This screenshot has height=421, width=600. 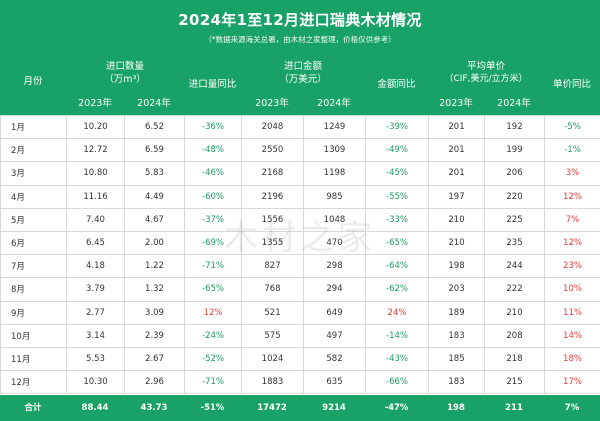 What do you see at coordinates (572, 335) in the screenshot?
I see `price-yoy-cell: 14%` at bounding box center [572, 335].